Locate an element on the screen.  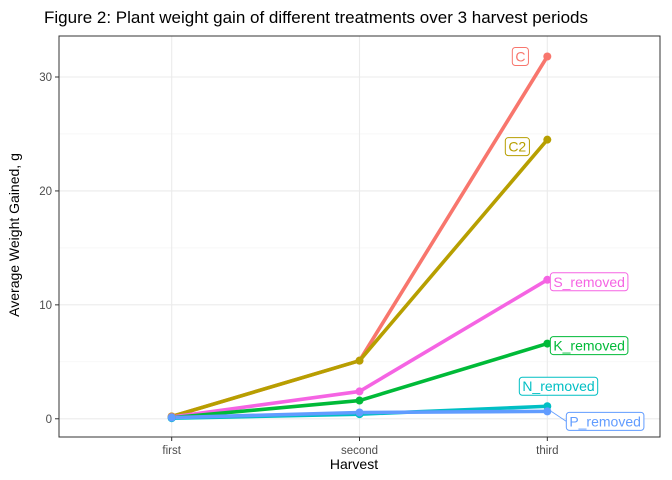
label-text: C is located at coordinates (520, 57).